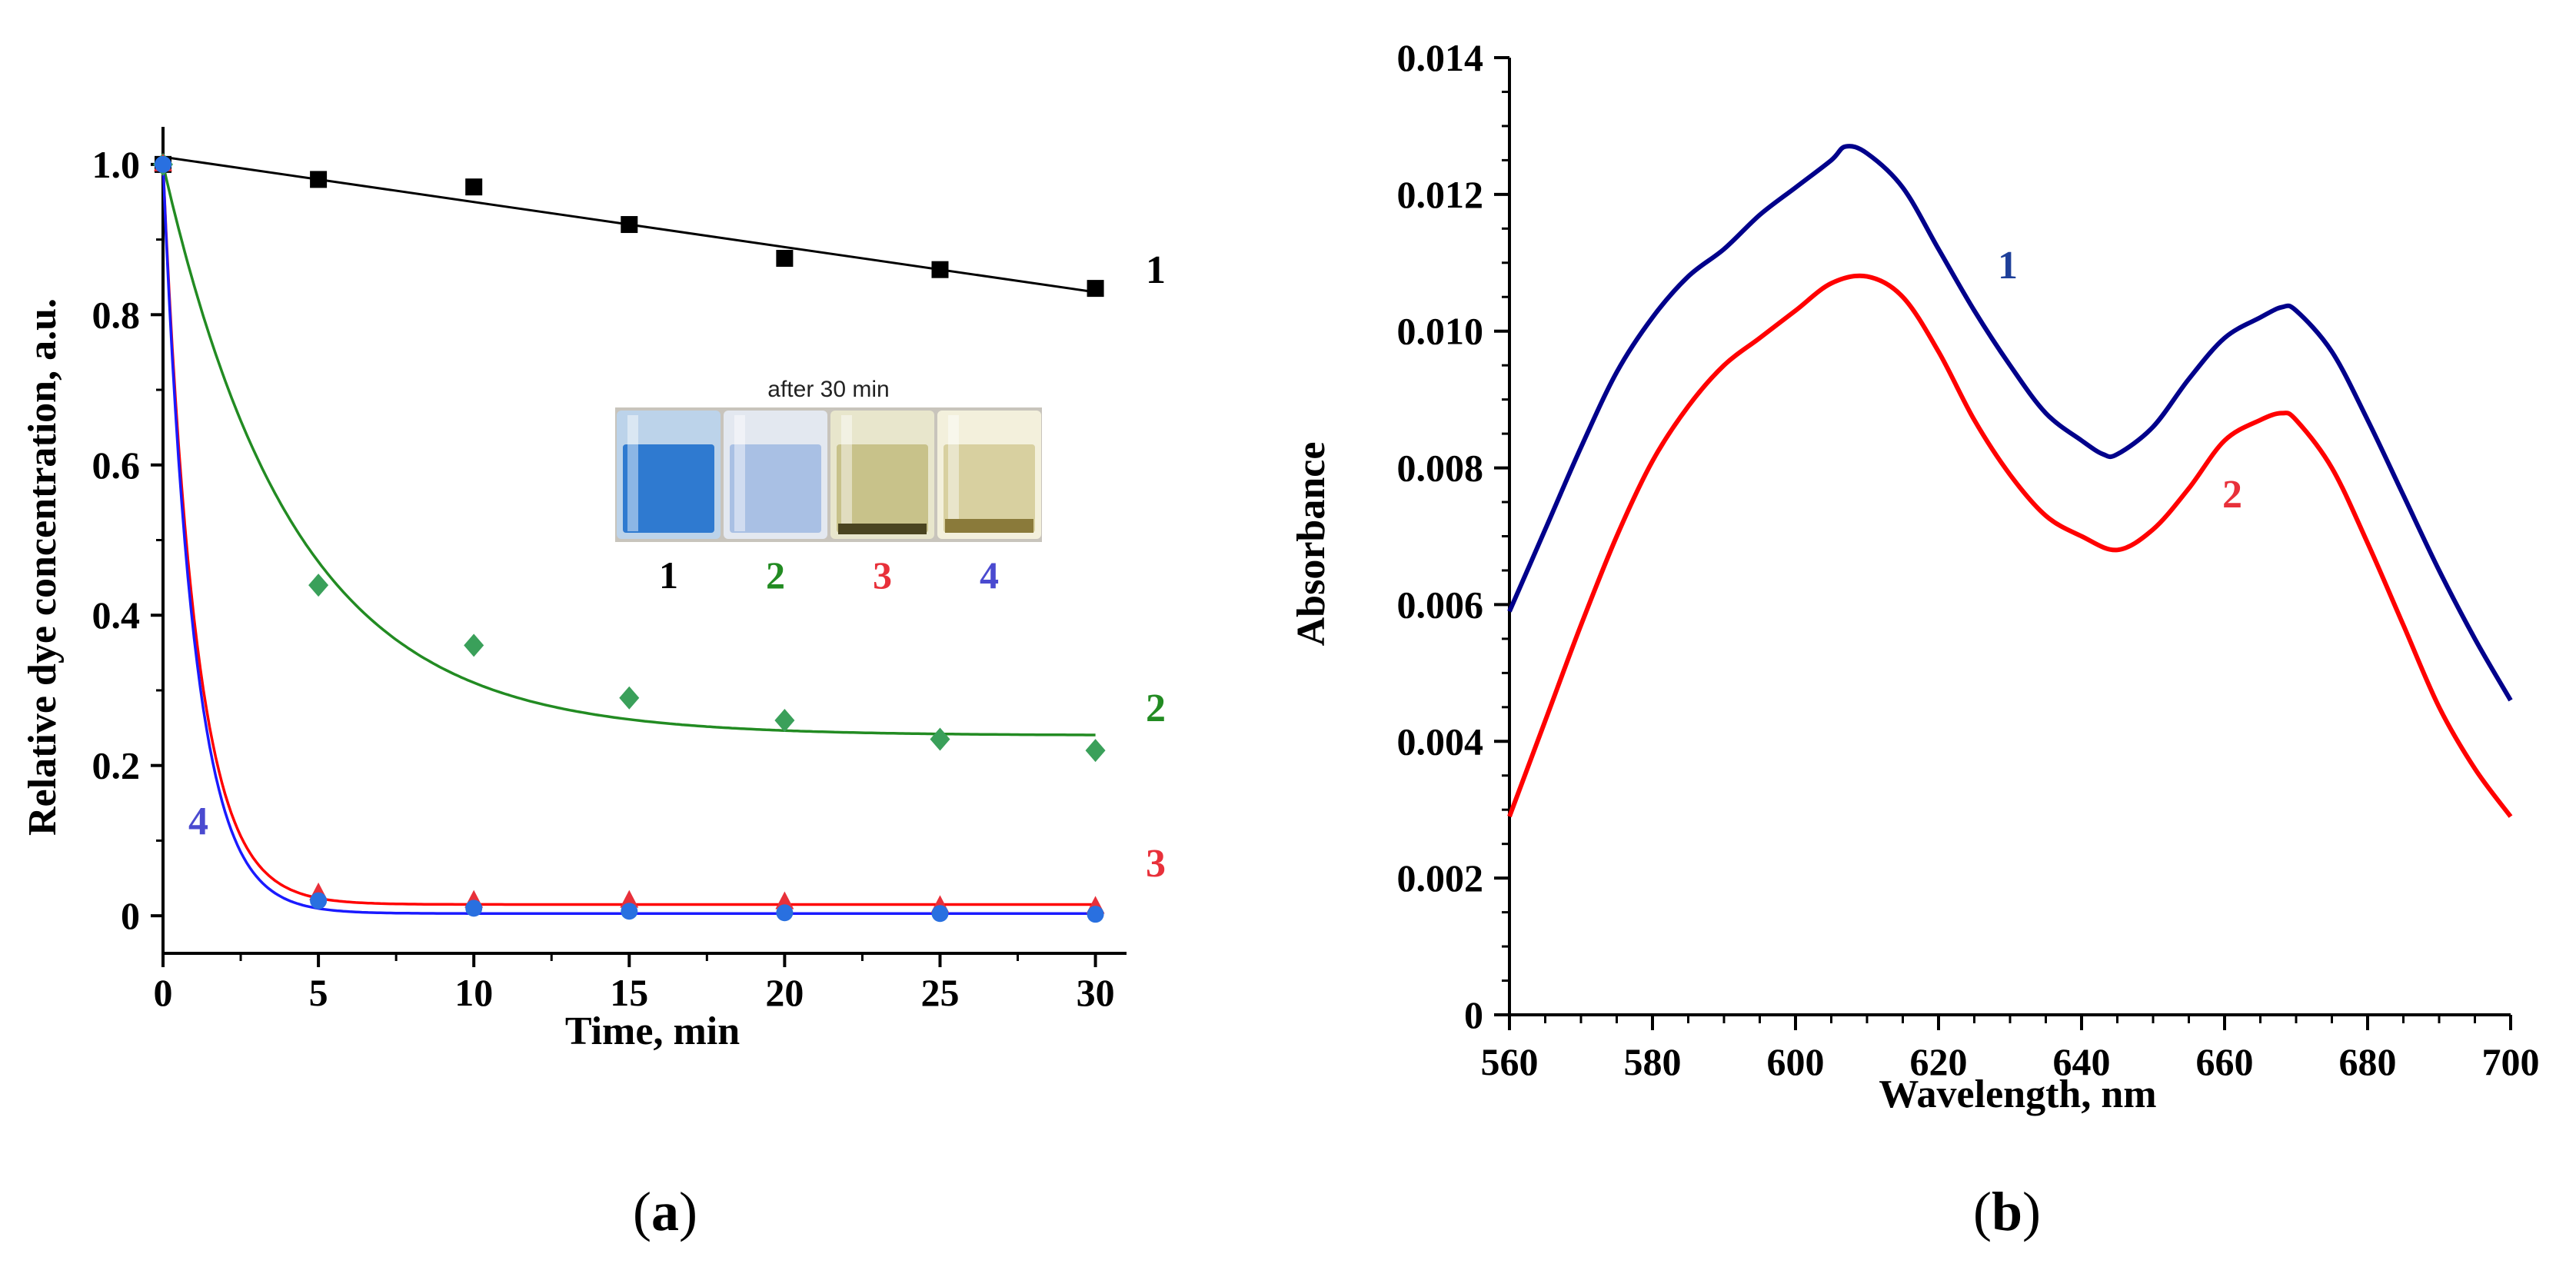 This screenshot has width=2576, height=1267. What do you see at coordinates (847, 473) in the screenshot?
I see `inset-vial-3-glare` at bounding box center [847, 473].